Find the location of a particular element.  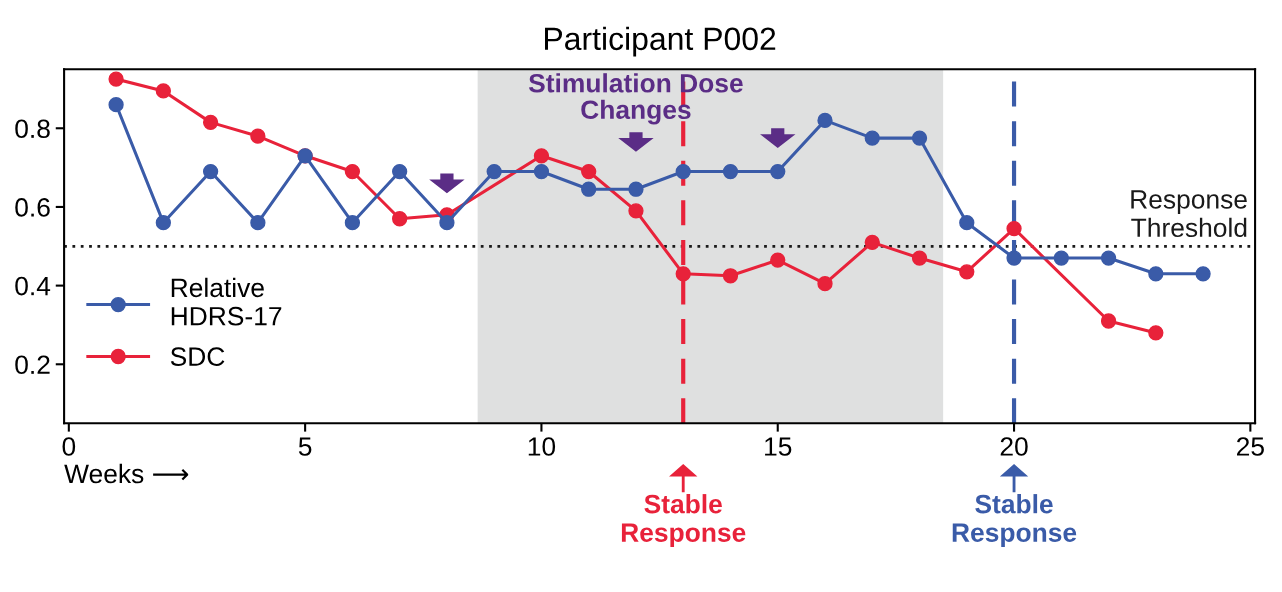

legend-label: Relative HDRS-17 is located at coordinates (226, 301).